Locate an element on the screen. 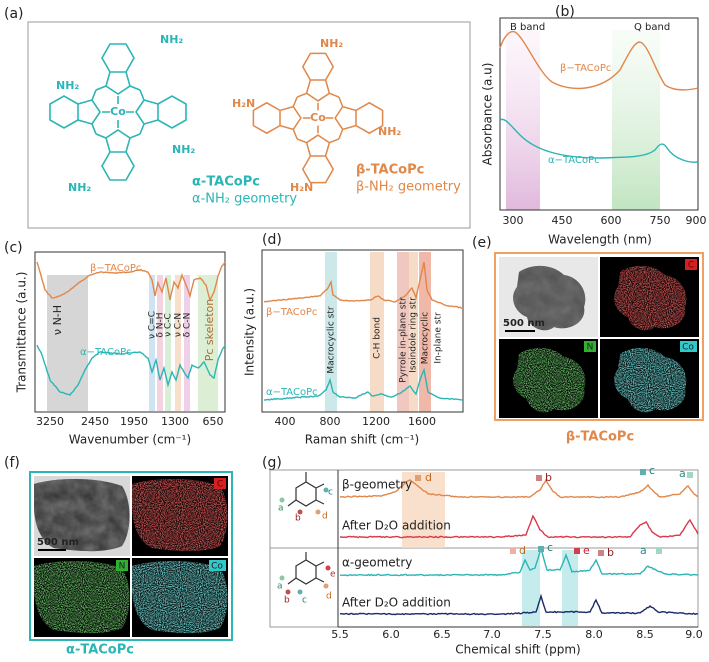 The width and height of the screenshot is (709, 662). structure-label: d is located at coordinates (329, 597).